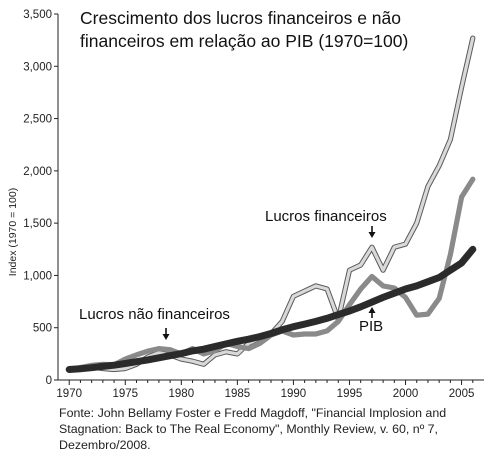 This screenshot has width=488, height=462. What do you see at coordinates (37, 120) in the screenshot?
I see `y-tick-label: 2,500` at bounding box center [37, 120].